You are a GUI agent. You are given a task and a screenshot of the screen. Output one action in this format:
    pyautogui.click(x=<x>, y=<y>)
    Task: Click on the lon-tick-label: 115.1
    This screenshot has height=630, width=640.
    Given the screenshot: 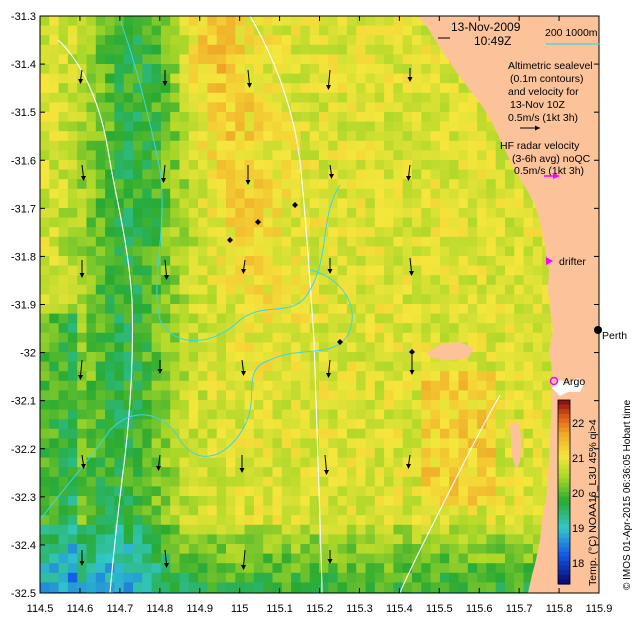 What is the action you would take?
    pyautogui.click(x=279, y=609)
    